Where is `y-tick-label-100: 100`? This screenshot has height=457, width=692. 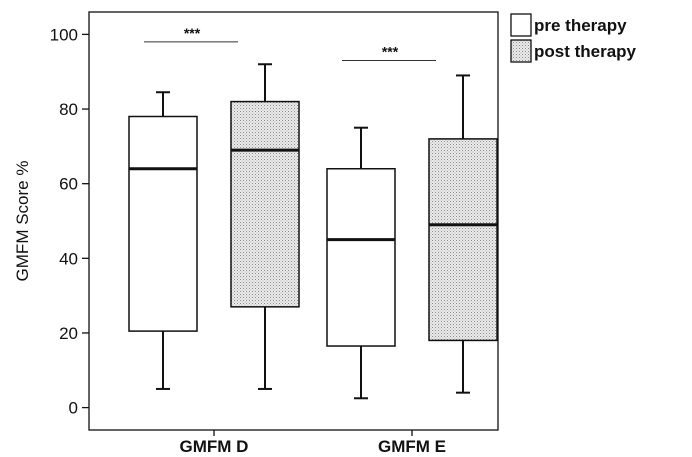
y-tick-label-100: 100 is located at coordinates (64, 34).